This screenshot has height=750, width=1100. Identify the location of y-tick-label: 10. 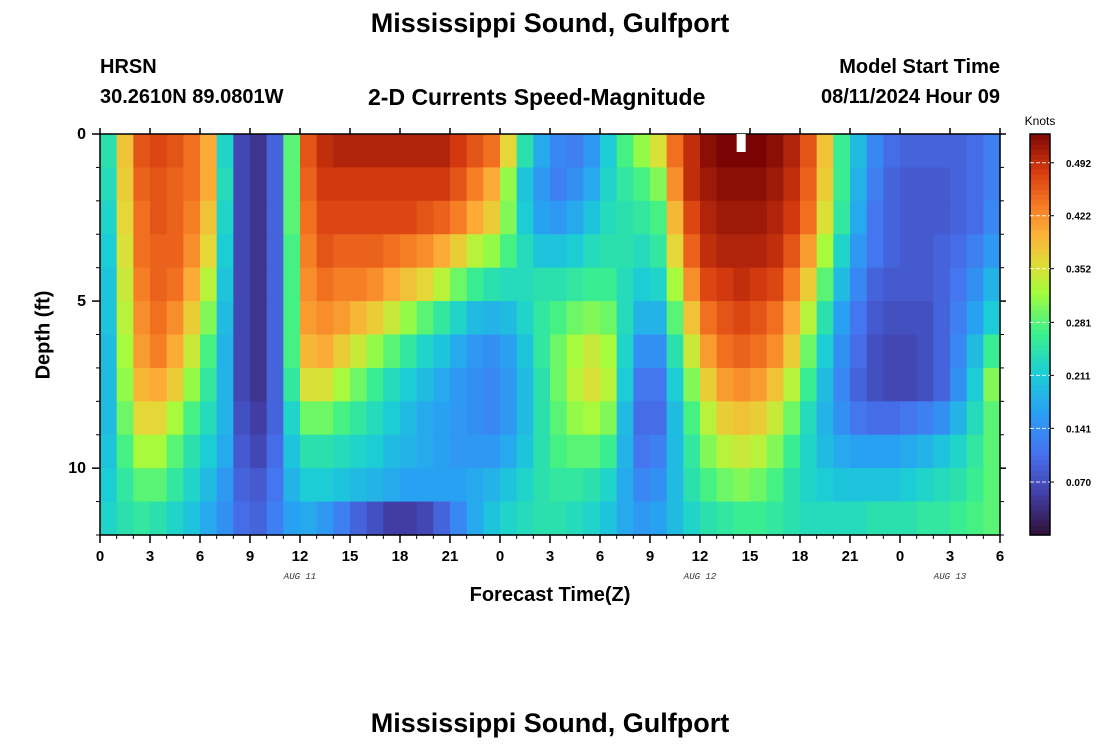
(77, 468).